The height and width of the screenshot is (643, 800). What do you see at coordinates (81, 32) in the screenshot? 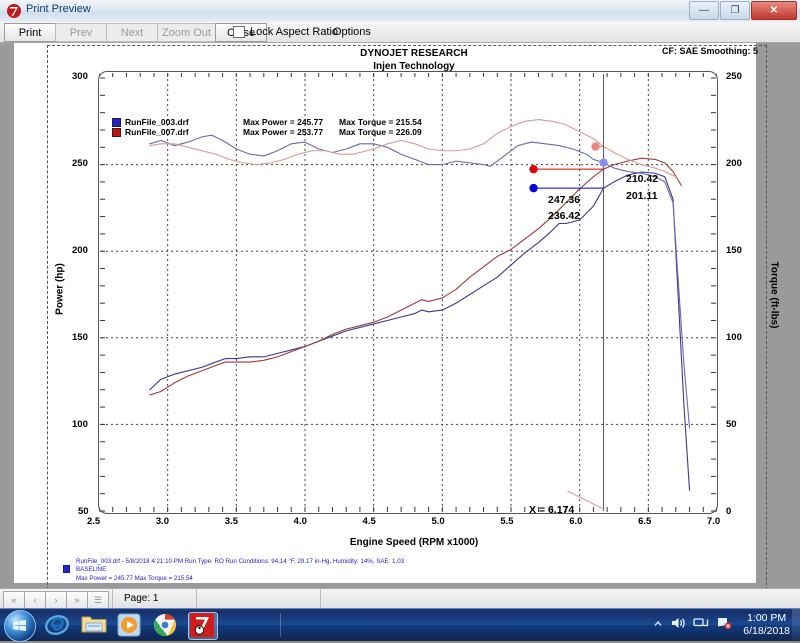
I see `prev-page-button: Prev` at bounding box center [81, 32].